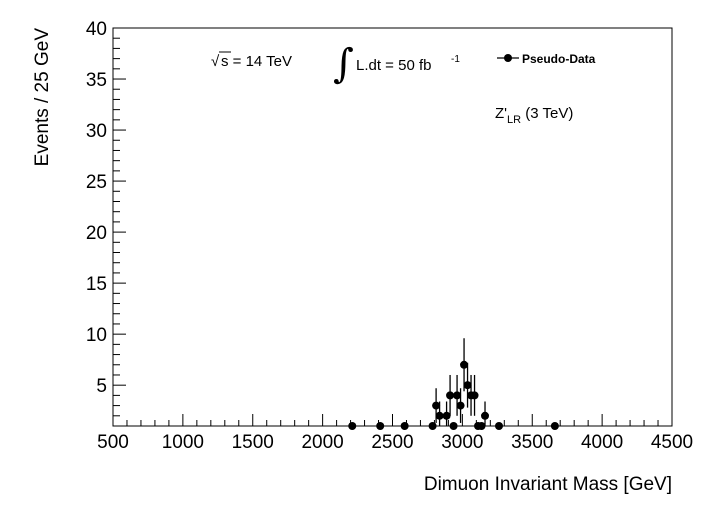  Describe the element at coordinates (256, 61) in the screenshot. I see `energy-label: s = 14 TeV` at that location.